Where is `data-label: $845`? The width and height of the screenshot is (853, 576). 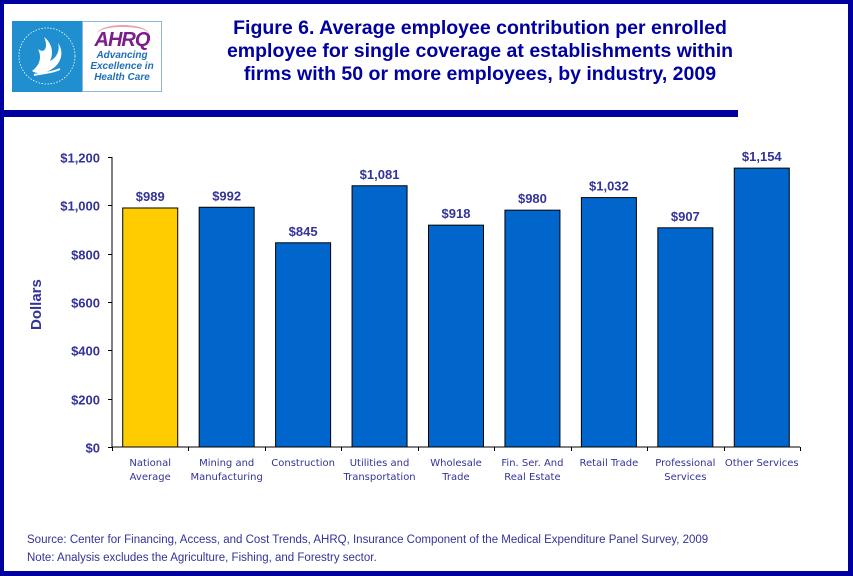 data-label: $845 is located at coordinates (303, 231).